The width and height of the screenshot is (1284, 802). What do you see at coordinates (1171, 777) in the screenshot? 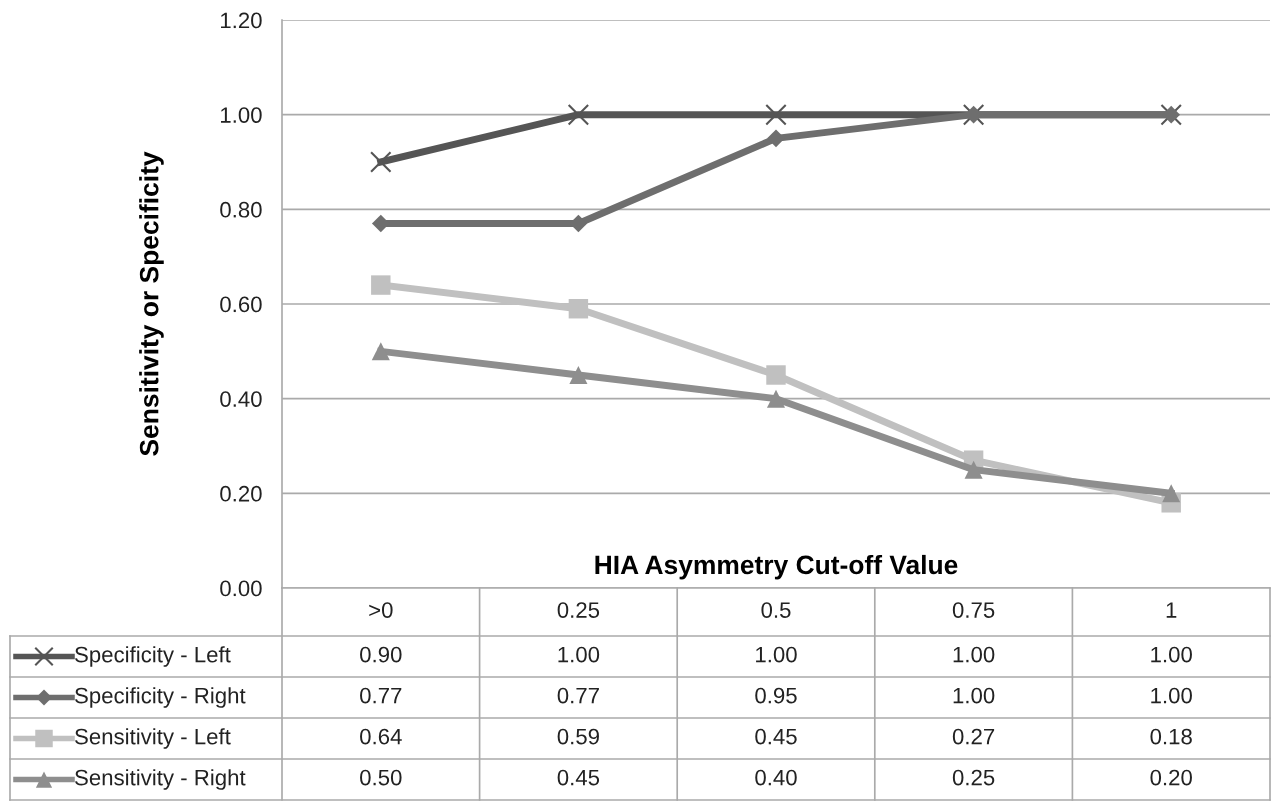
I see `data-label: 0.20` at bounding box center [1171, 777].